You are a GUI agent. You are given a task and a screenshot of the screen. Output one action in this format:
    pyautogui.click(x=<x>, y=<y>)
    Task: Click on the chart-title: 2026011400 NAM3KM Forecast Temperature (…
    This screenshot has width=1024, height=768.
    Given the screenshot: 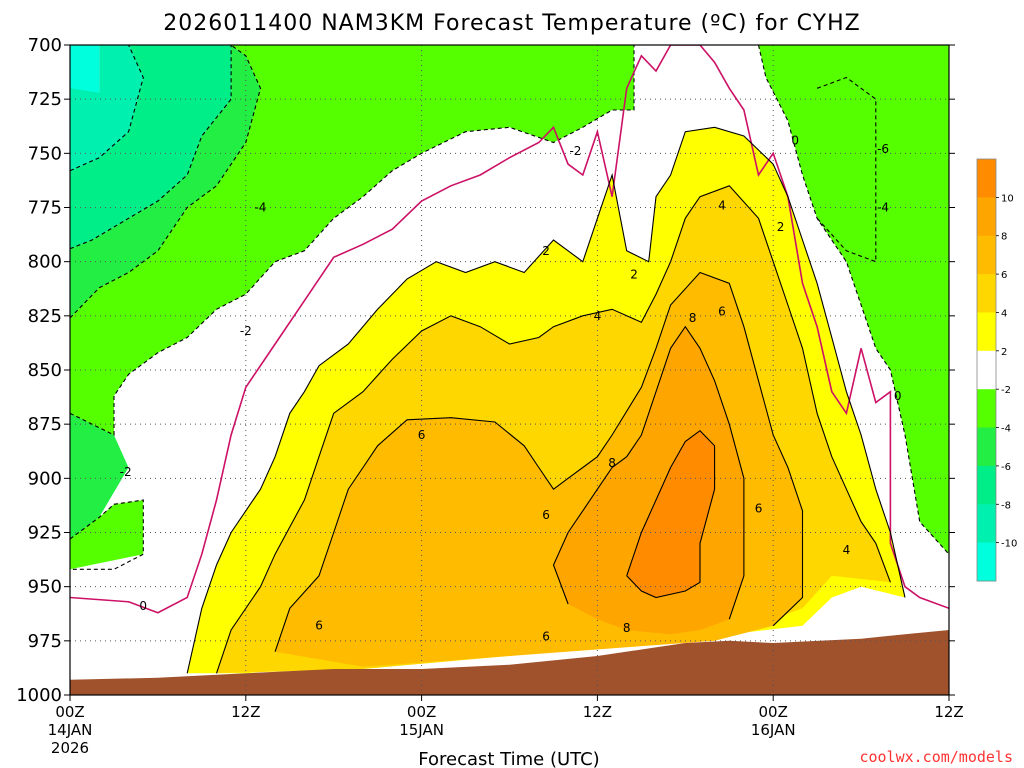 What is the action you would take?
    pyautogui.click(x=511, y=23)
    